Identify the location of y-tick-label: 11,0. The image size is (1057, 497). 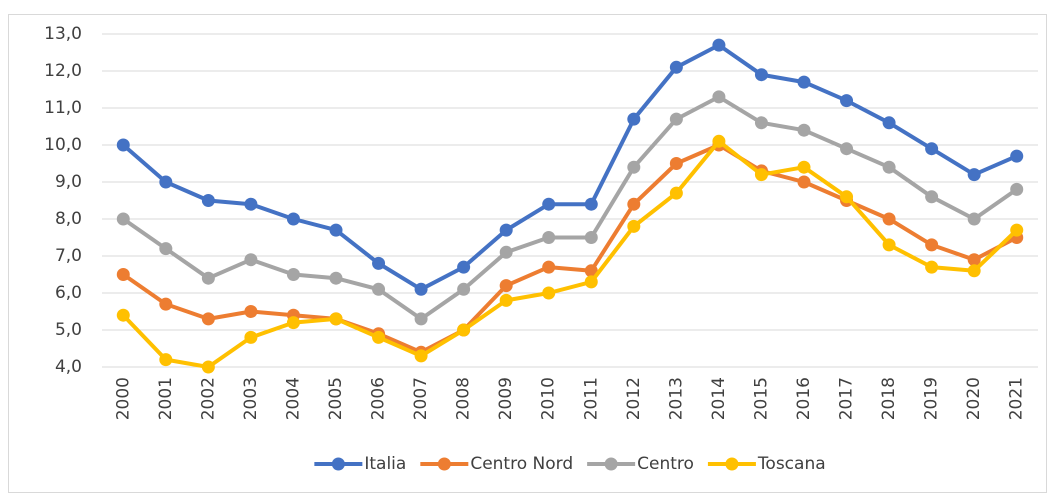
(63, 108).